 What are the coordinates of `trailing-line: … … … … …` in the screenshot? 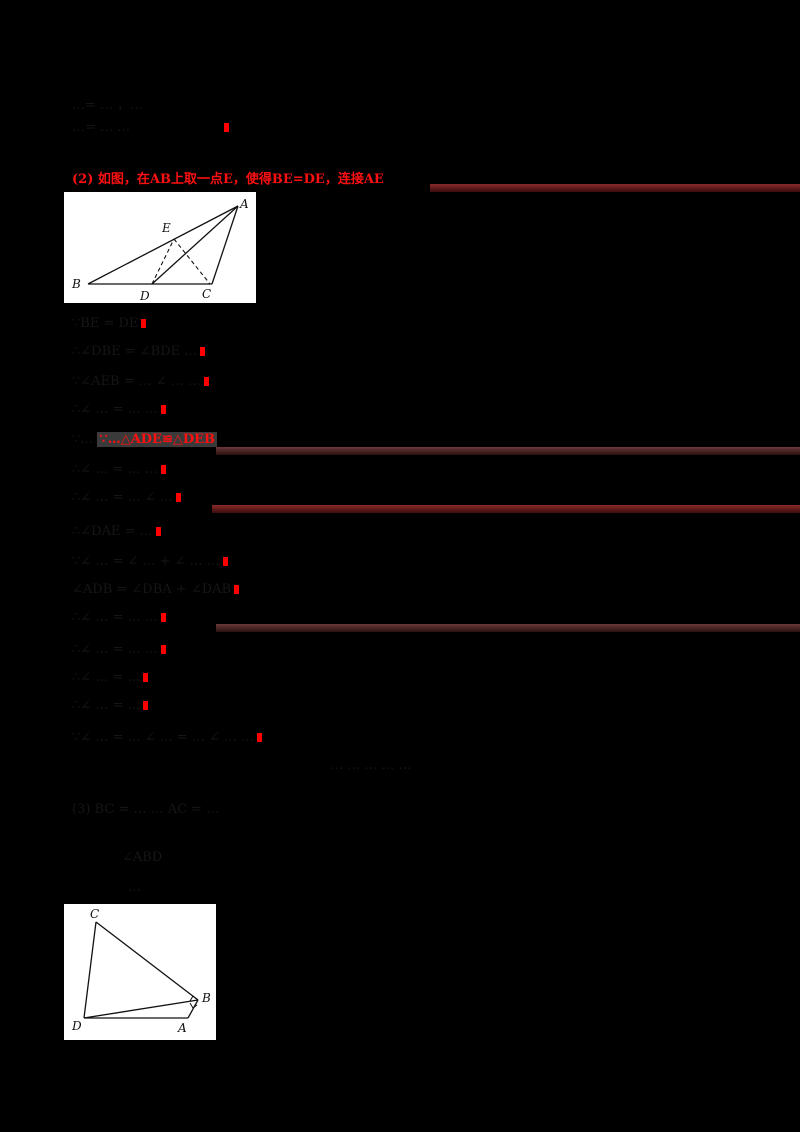 It's located at (371, 766).